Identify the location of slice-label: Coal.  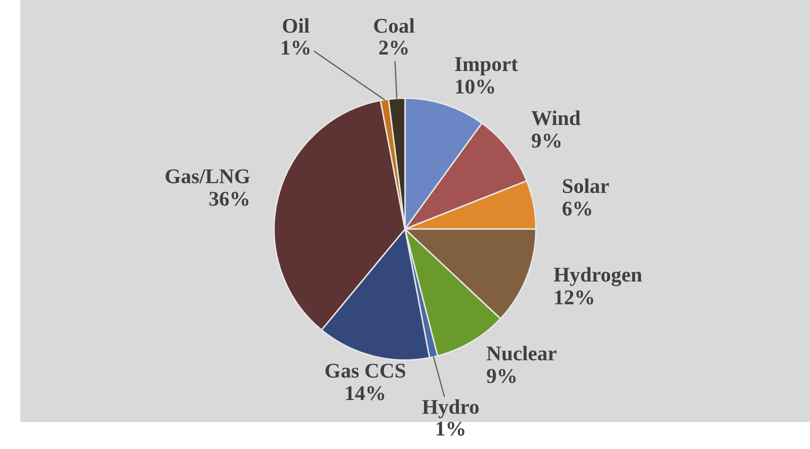
(394, 25).